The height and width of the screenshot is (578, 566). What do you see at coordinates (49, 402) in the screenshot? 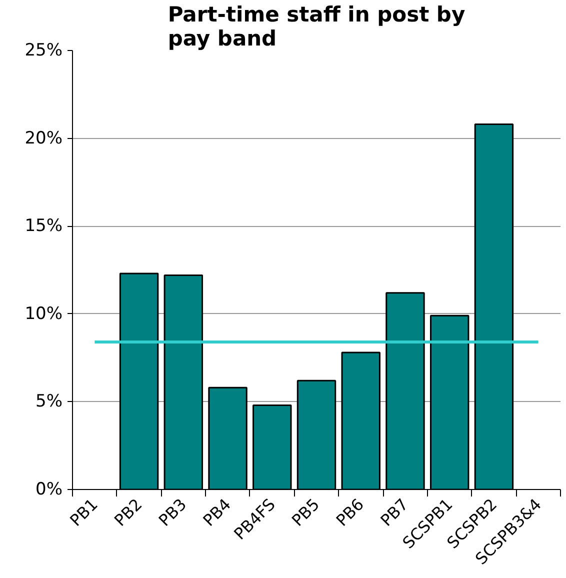
I see `y-tick-label: 5%` at bounding box center [49, 402].